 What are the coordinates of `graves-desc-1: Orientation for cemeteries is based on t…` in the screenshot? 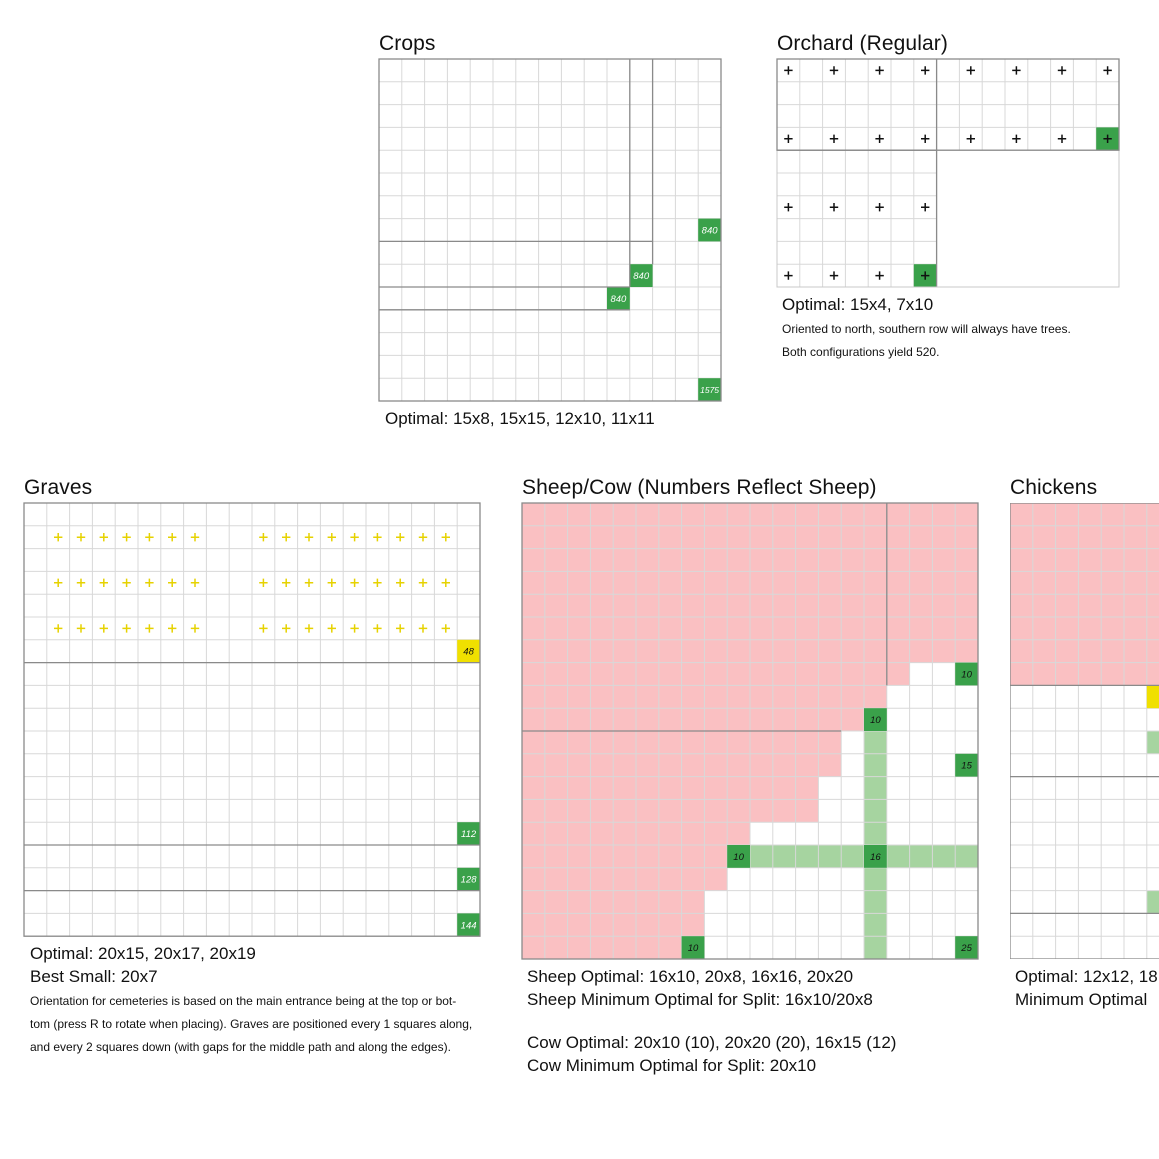 It's located at (243, 1001).